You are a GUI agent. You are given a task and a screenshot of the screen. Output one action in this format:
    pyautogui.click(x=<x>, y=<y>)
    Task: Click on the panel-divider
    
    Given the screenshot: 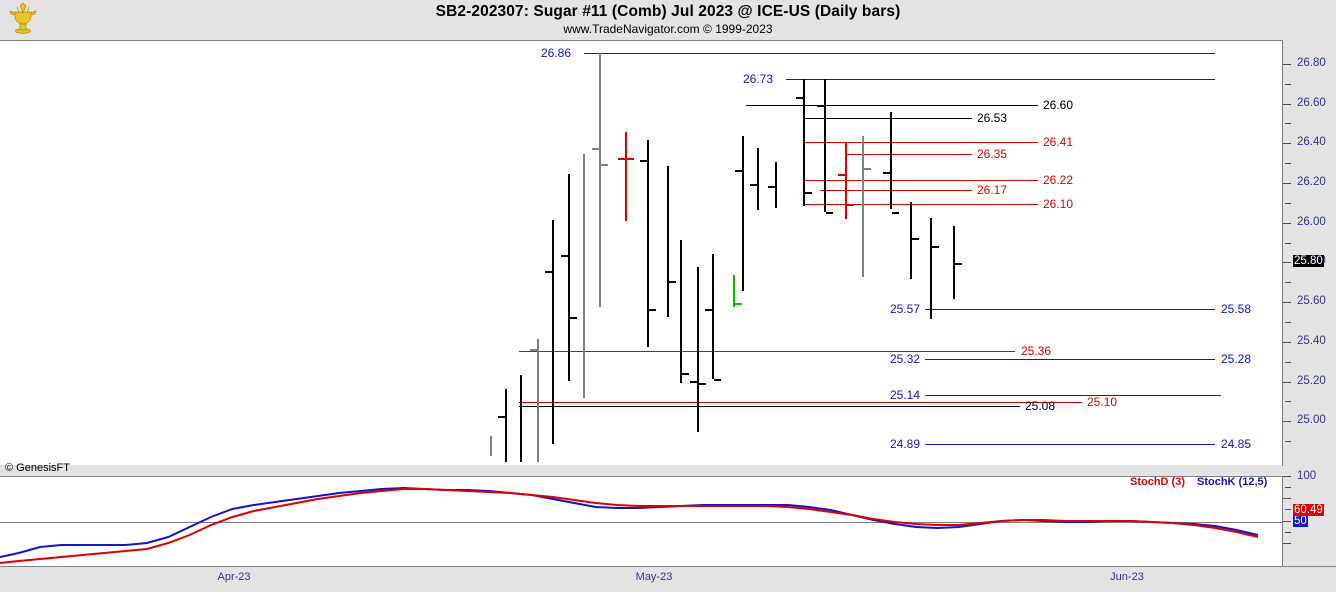 What is the action you would take?
    pyautogui.click(x=641, y=470)
    